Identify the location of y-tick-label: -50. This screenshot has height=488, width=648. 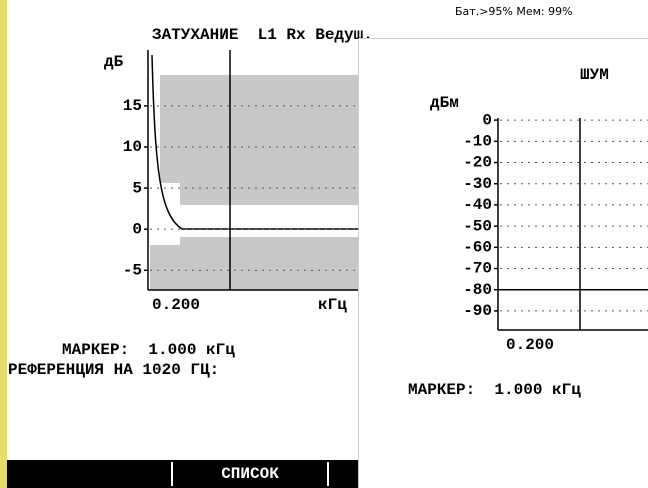
(477, 226).